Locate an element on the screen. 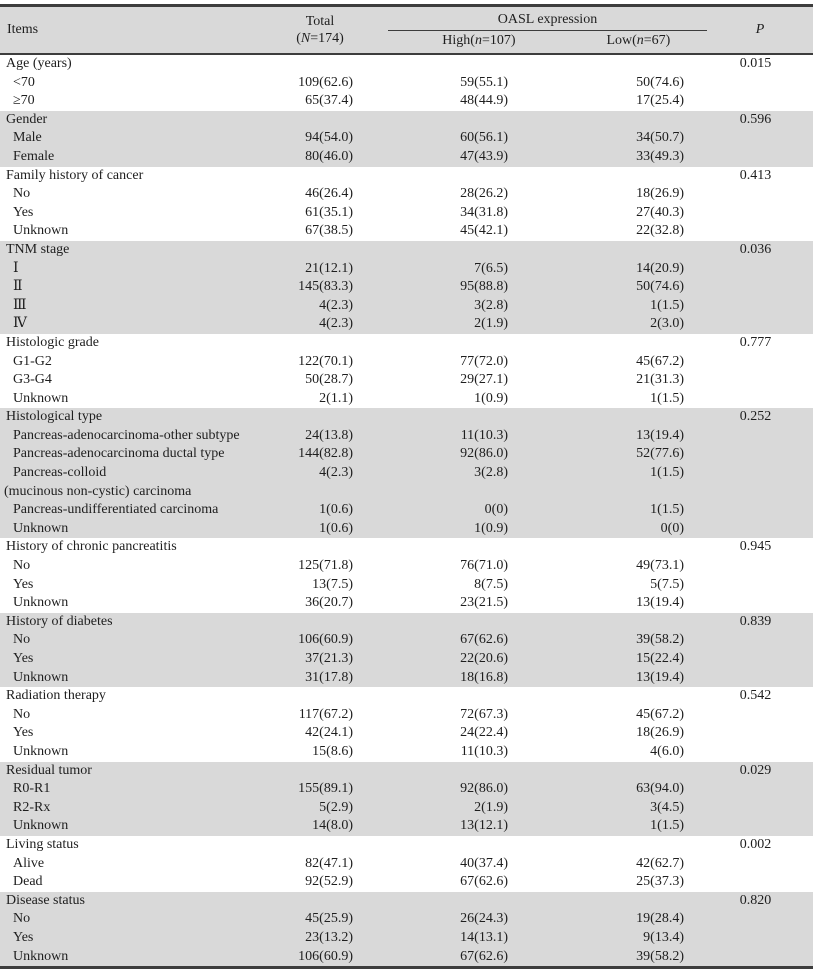 This screenshot has height=978, width=813. table-row: R2-Rx 5(2.9) 2(1.9) 3(4.5) is located at coordinates (406, 808).